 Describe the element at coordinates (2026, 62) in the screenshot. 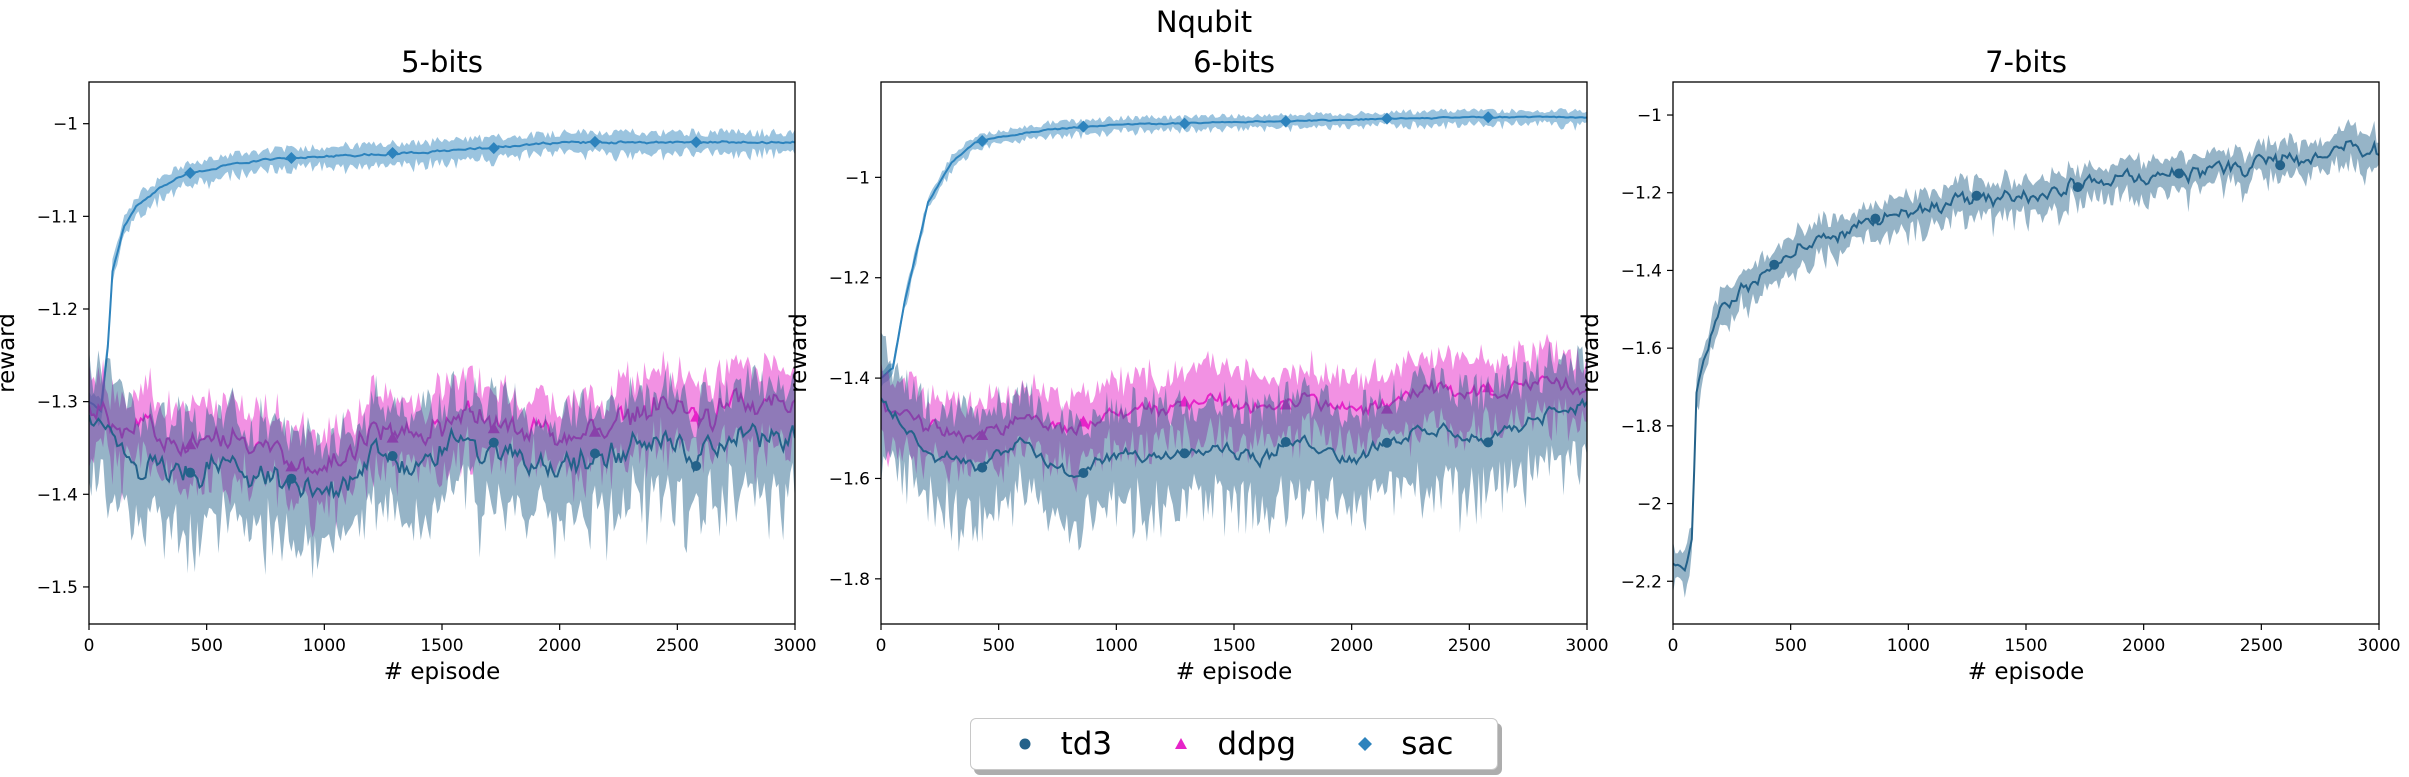

I see `panel-title: 7-bits` at that location.